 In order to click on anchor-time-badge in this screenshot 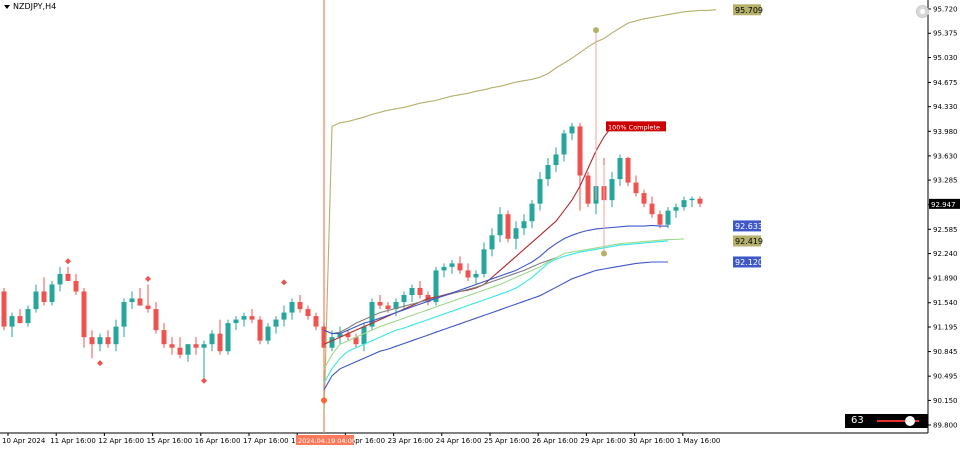, I will do `click(325, 440)`.